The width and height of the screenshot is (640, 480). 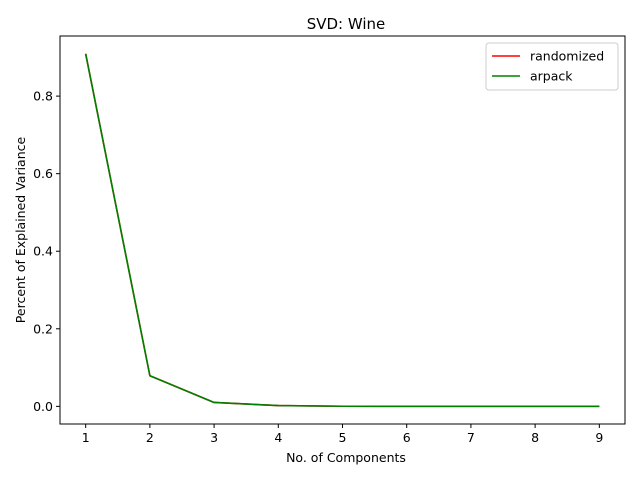 What do you see at coordinates (43, 328) in the screenshot?
I see `y-tick-label: 0.2` at bounding box center [43, 328].